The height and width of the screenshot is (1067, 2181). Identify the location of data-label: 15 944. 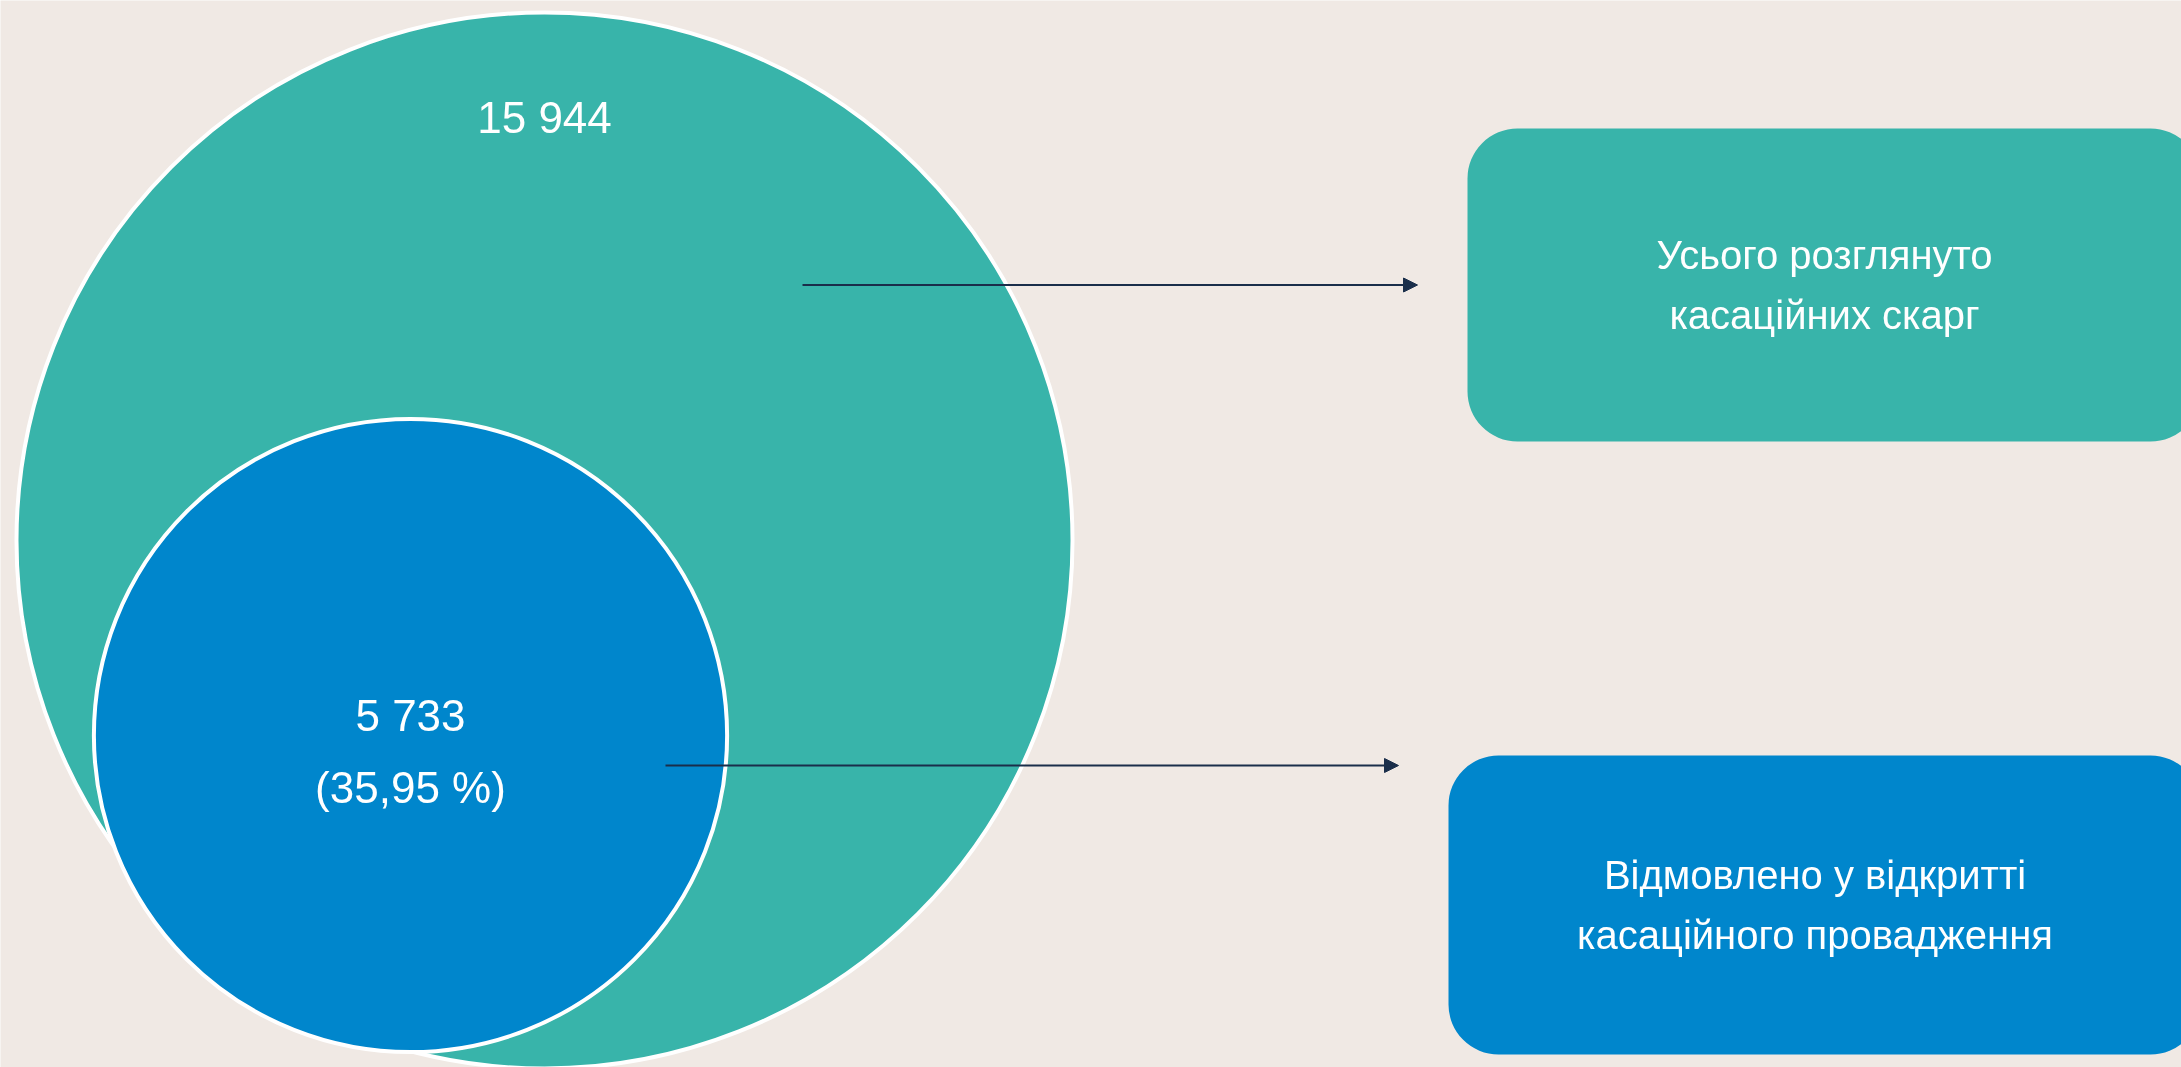
(544, 117).